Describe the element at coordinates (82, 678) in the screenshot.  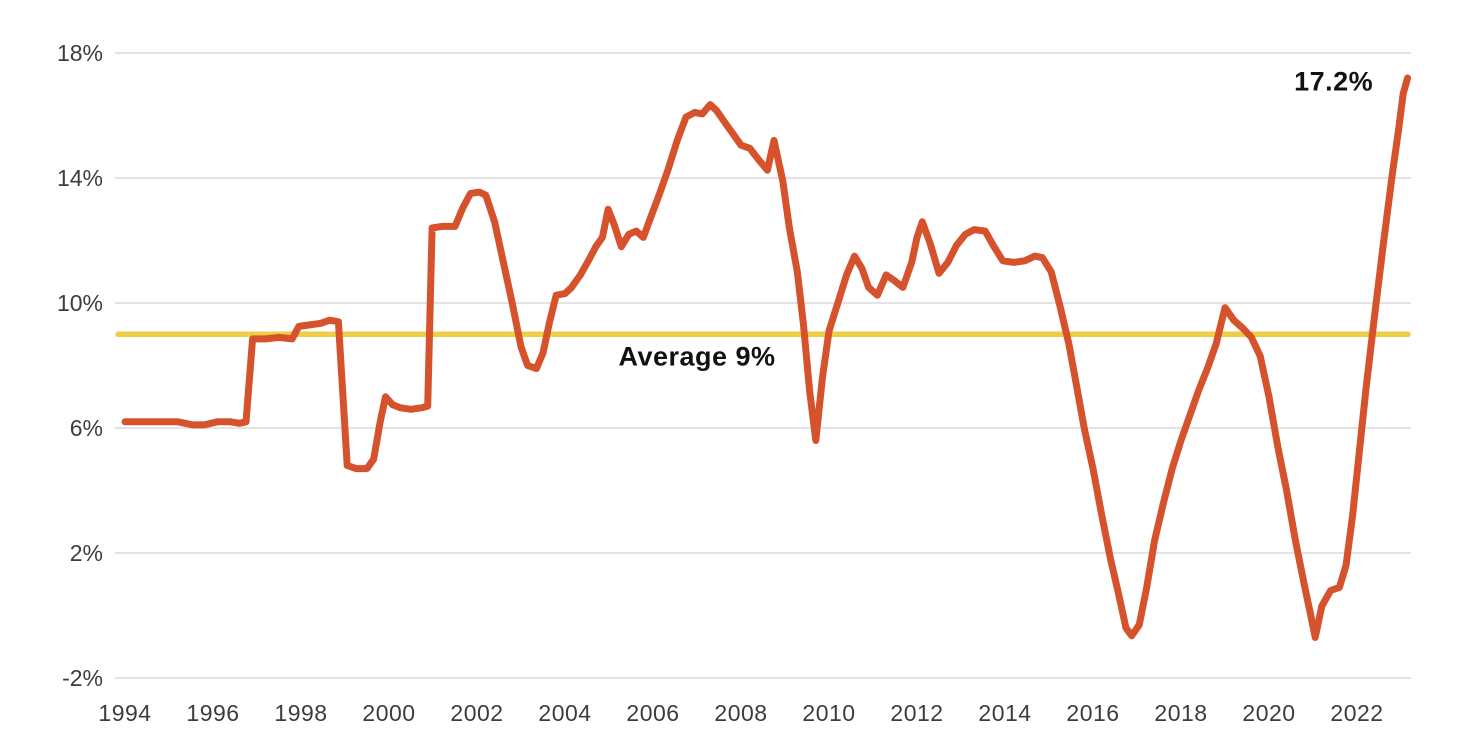
I see `y-tick-label: -2%` at that location.